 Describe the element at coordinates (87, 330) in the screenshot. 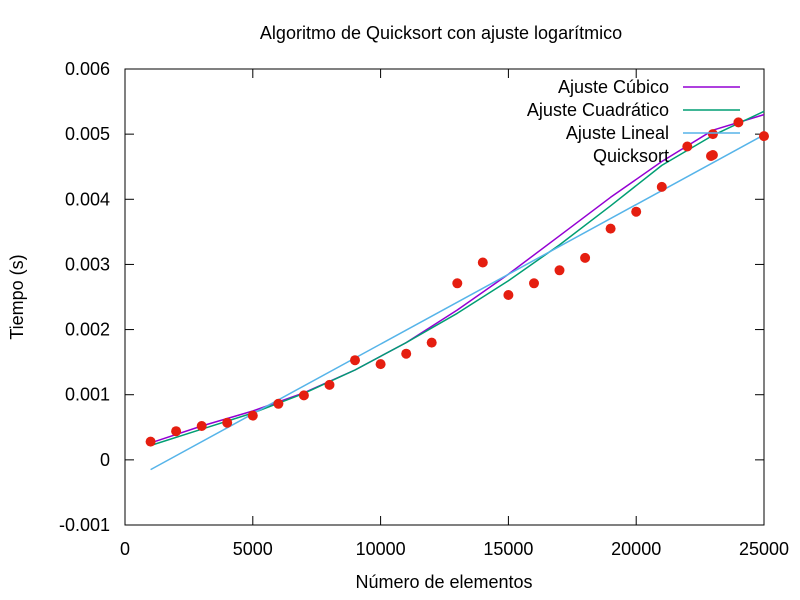

I see `y-tick-label: 0.002` at that location.